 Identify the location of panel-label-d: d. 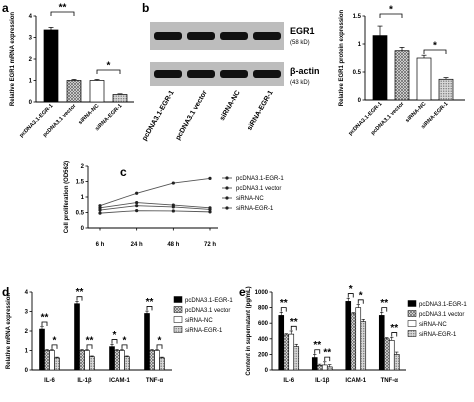
(5, 292).